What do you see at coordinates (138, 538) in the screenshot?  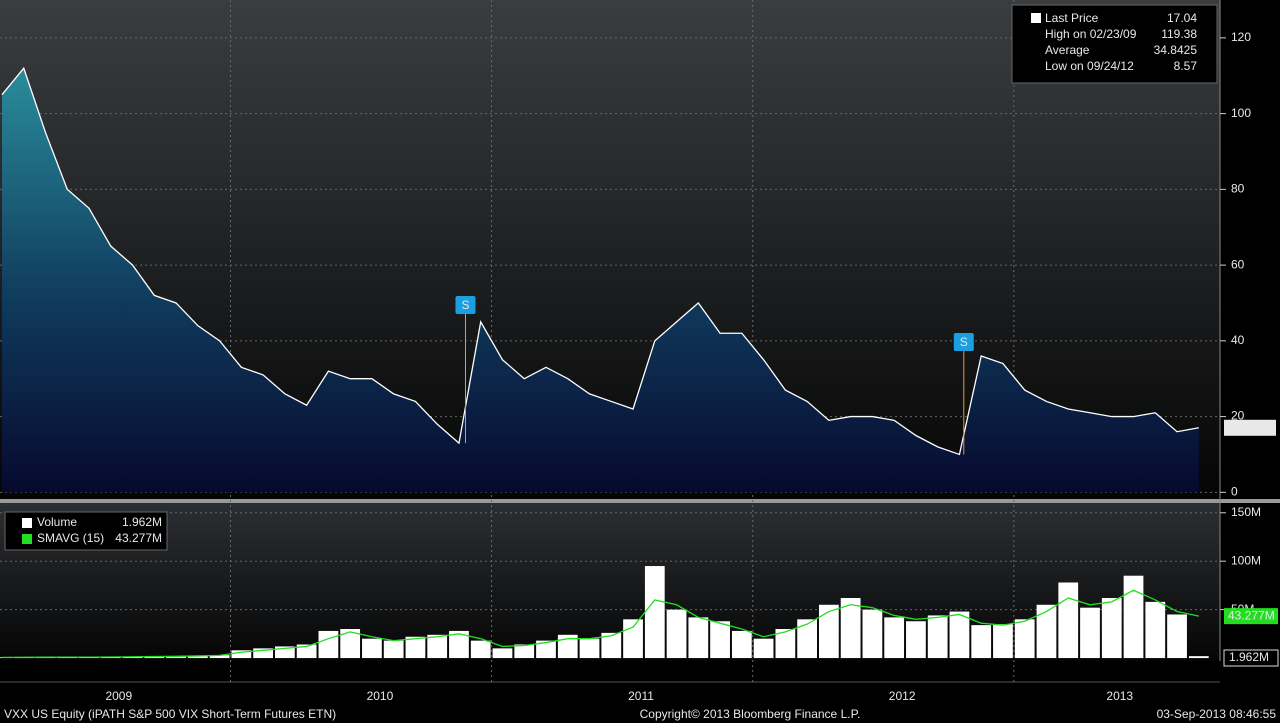 I see `legend-value: 43.277M` at bounding box center [138, 538].